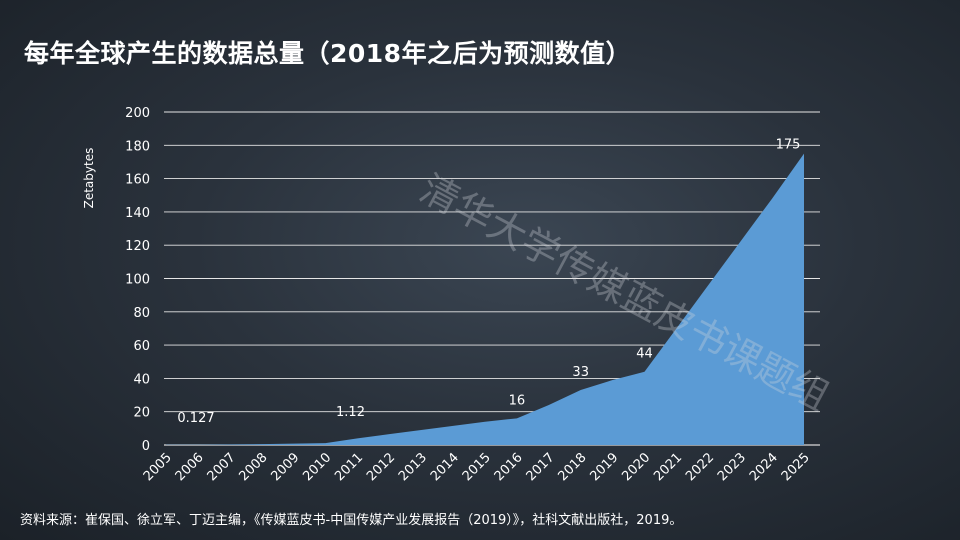 The image size is (960, 540). Describe the element at coordinates (141, 346) in the screenshot. I see `y-tick-label: 60` at that location.